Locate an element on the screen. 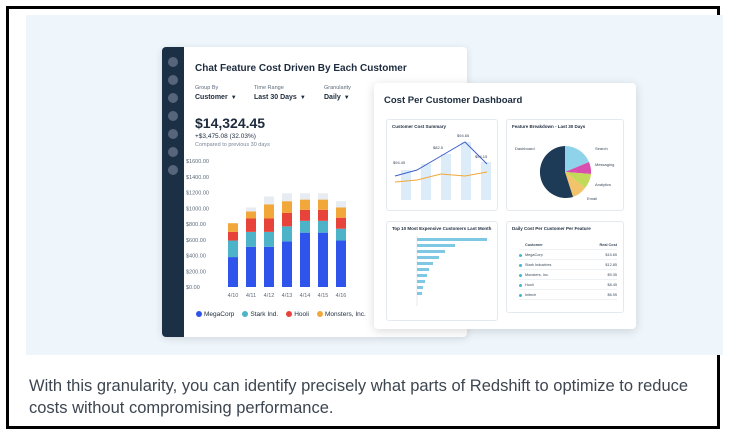 The height and width of the screenshot is (435, 729). x-tick-label: 4/12 is located at coordinates (269, 296).